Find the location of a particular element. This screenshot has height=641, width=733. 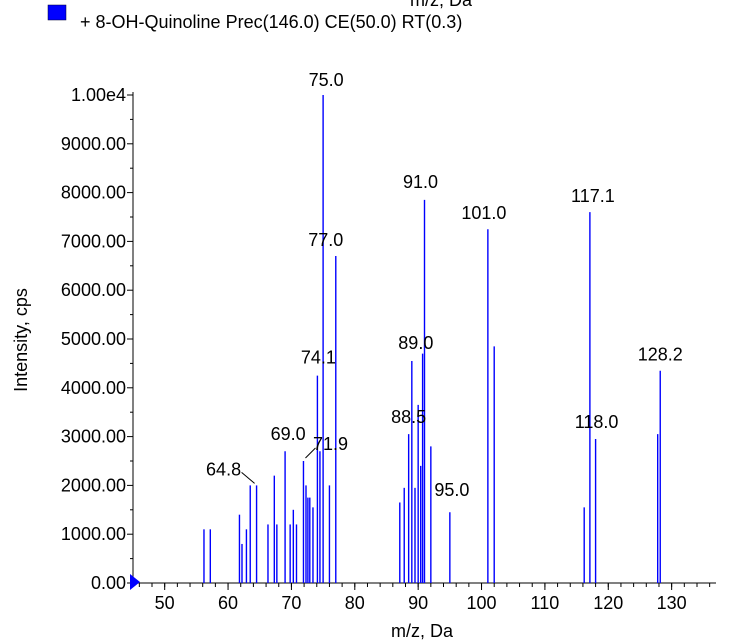

x-tick-label: 90 is located at coordinates (418, 603).